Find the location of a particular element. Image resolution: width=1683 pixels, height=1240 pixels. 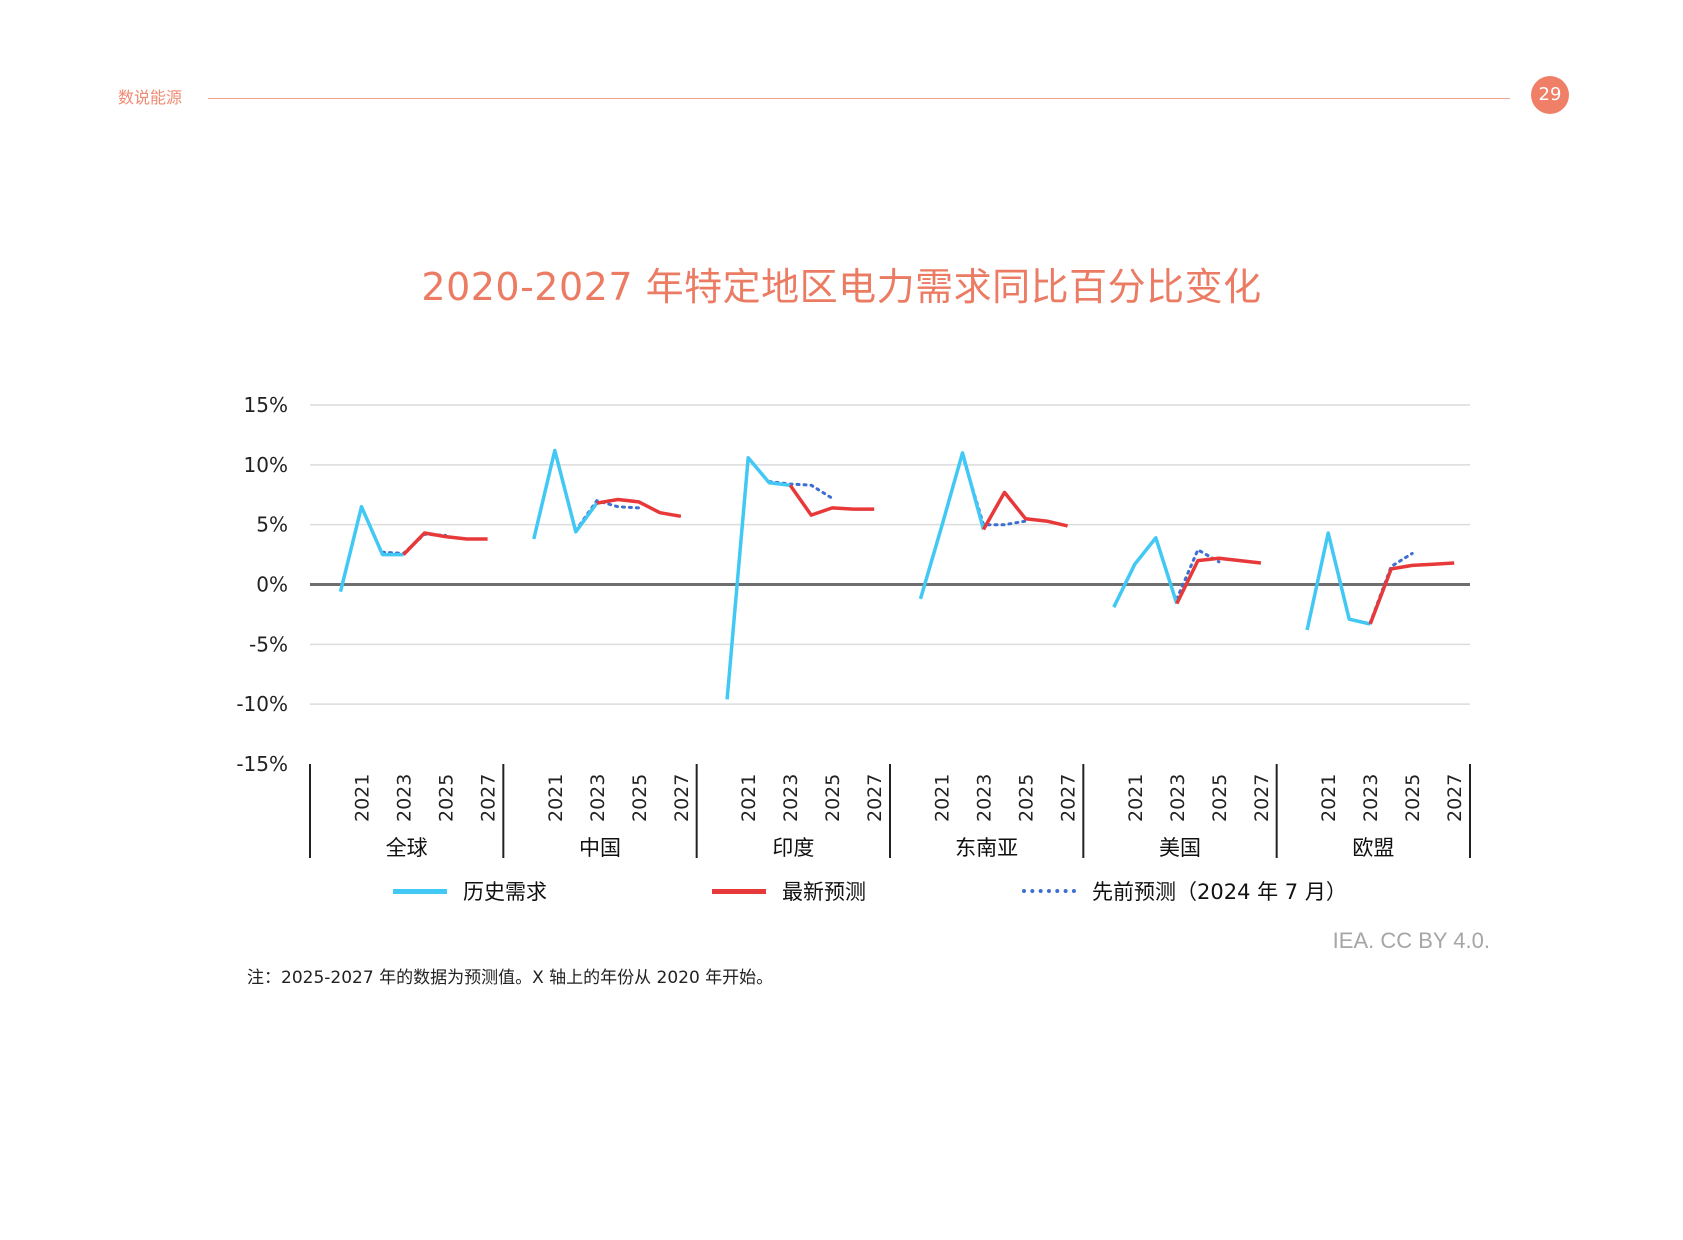

legend-swatch-history is located at coordinates (420, 891).